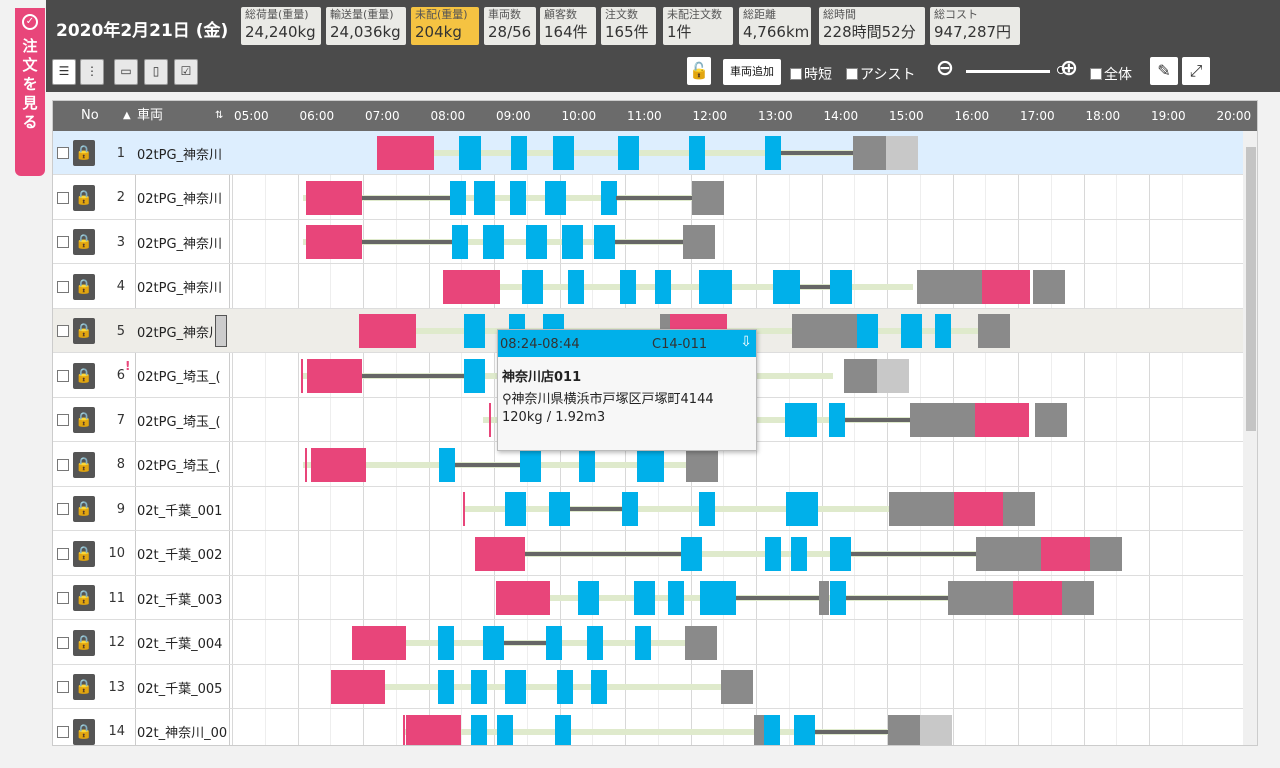  I want to click on zoom-slider-handle, so click(1061, 70).